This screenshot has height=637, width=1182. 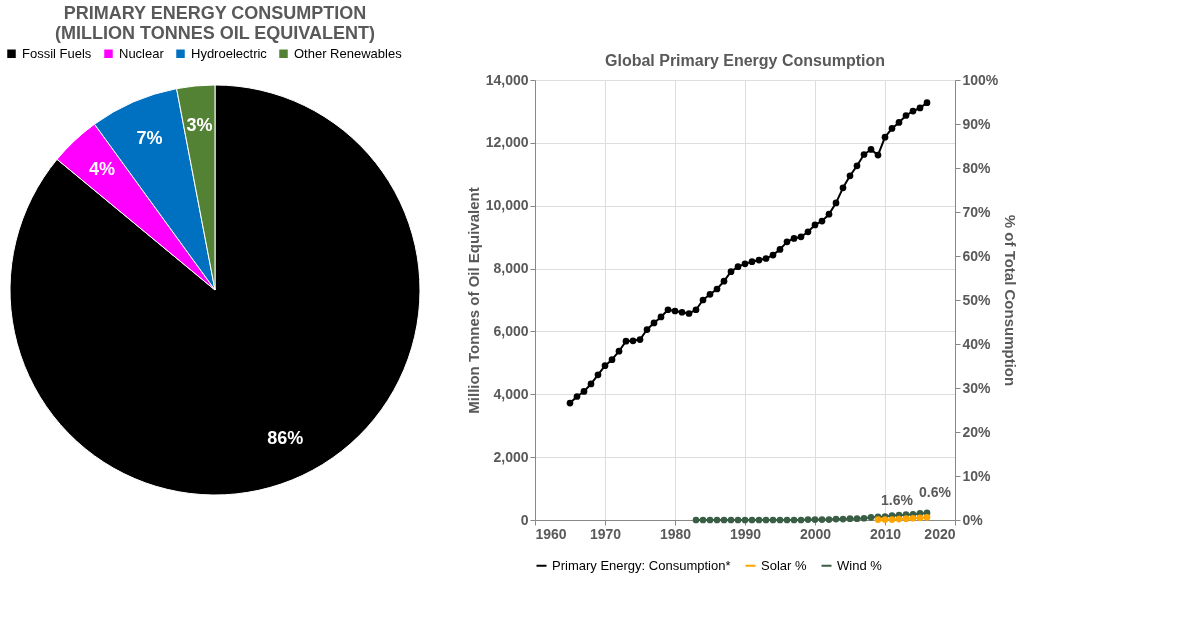 What do you see at coordinates (784, 565) in the screenshot?
I see `legend-label: Solar %` at bounding box center [784, 565].